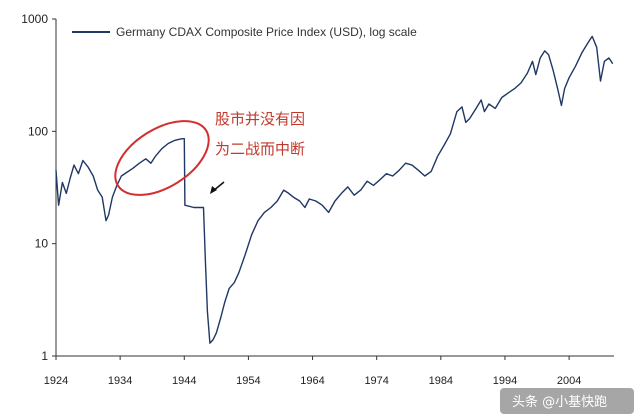 The height and width of the screenshot is (420, 640). Describe the element at coordinates (376, 381) in the screenshot. I see `x-tick-label: 1974` at that location.